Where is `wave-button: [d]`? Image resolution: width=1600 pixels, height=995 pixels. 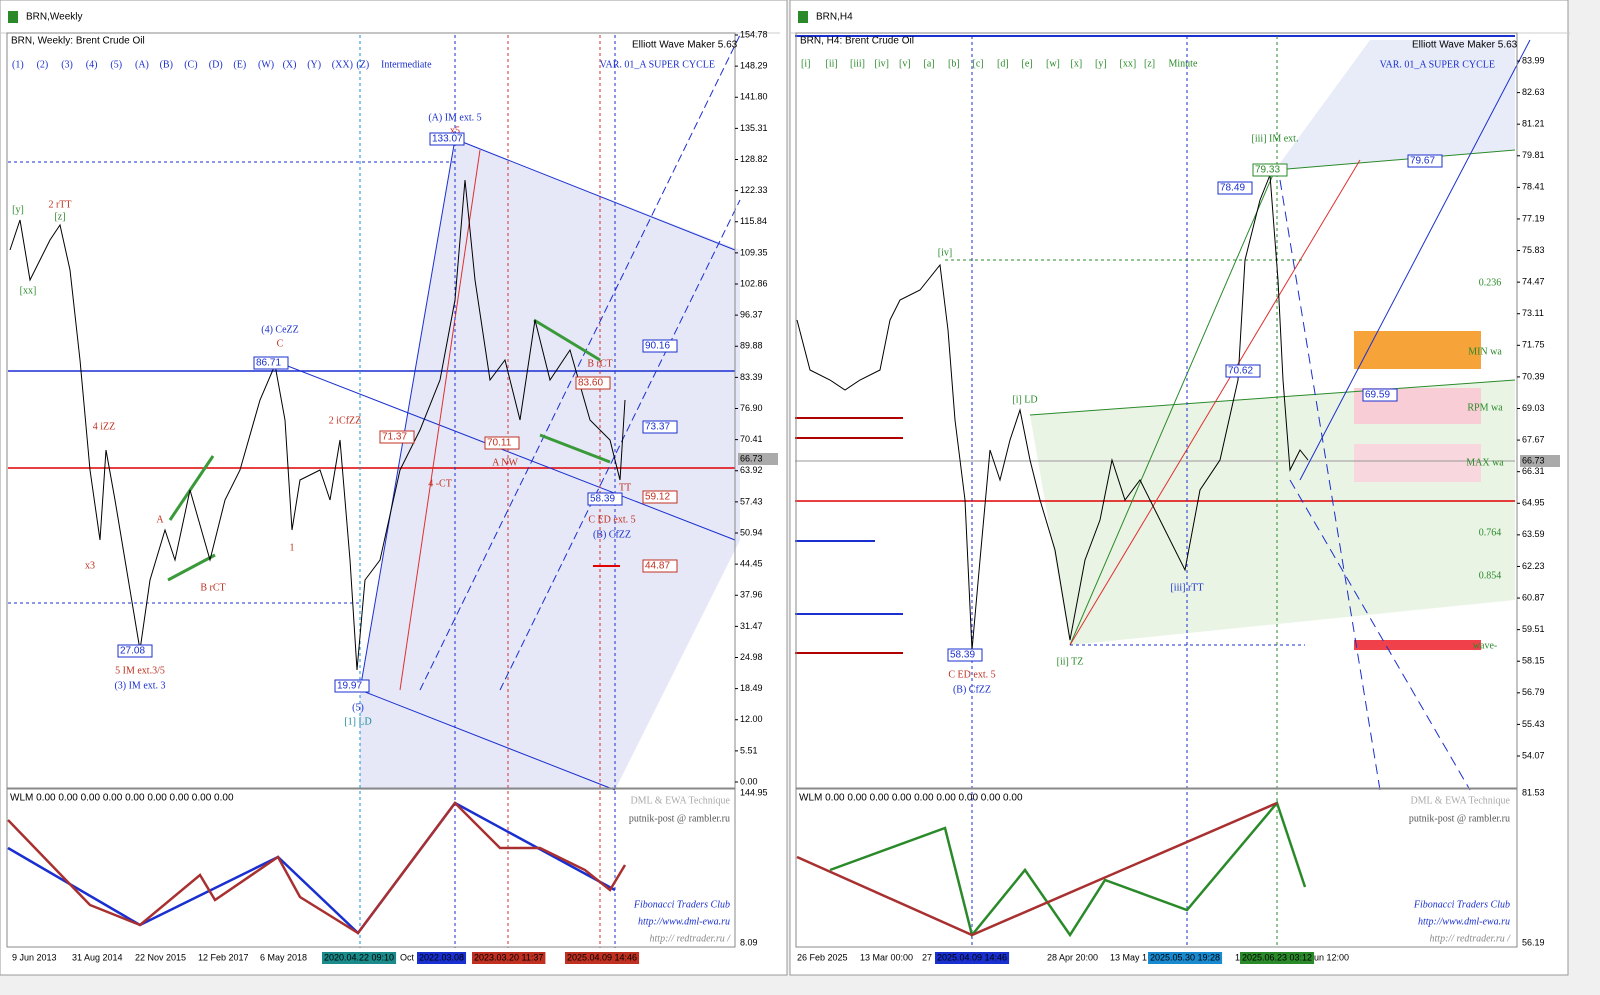 wave-button: [d] is located at coordinates (1003, 63).